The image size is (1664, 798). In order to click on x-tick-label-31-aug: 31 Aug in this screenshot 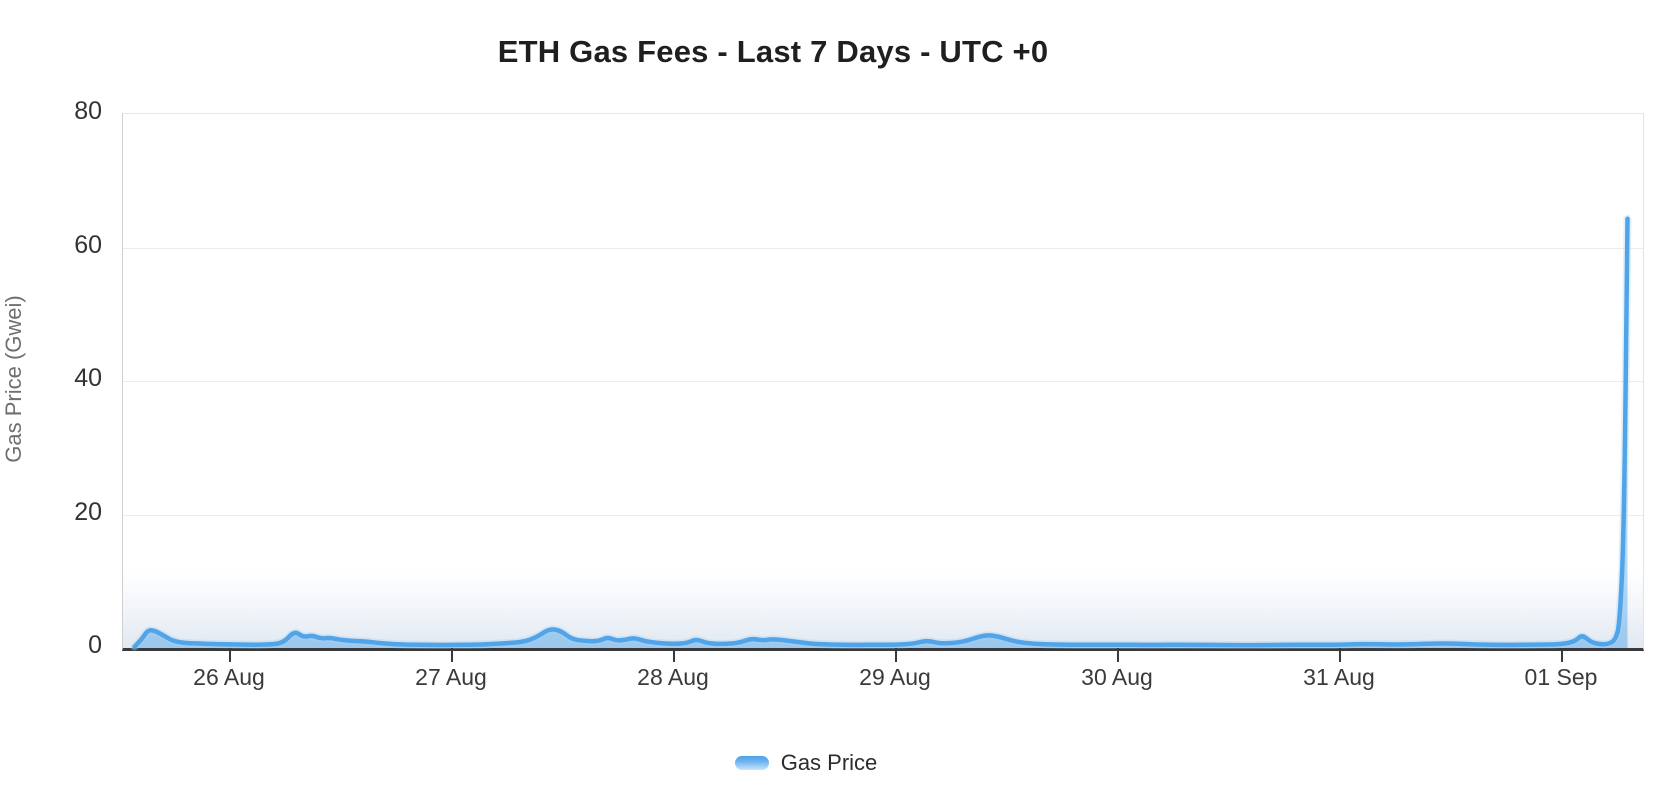, I will do `click(1339, 677)`.